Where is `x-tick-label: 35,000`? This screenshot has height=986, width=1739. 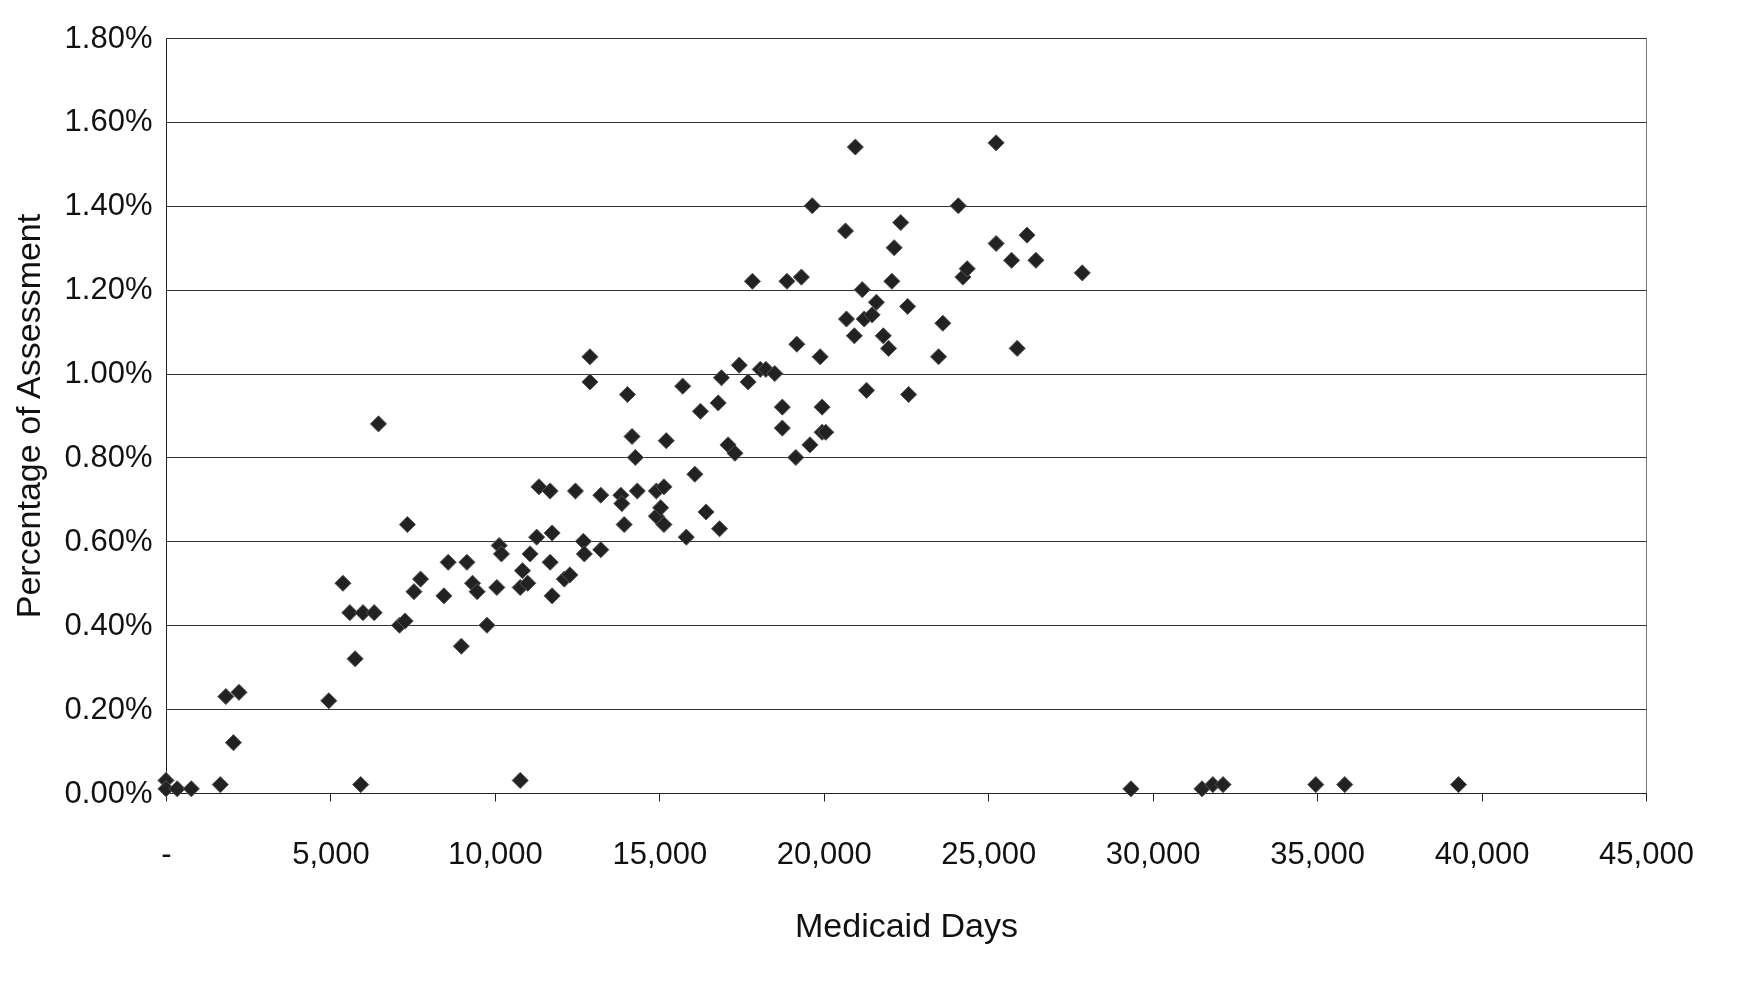 x-tick-label: 35,000 is located at coordinates (1318, 853).